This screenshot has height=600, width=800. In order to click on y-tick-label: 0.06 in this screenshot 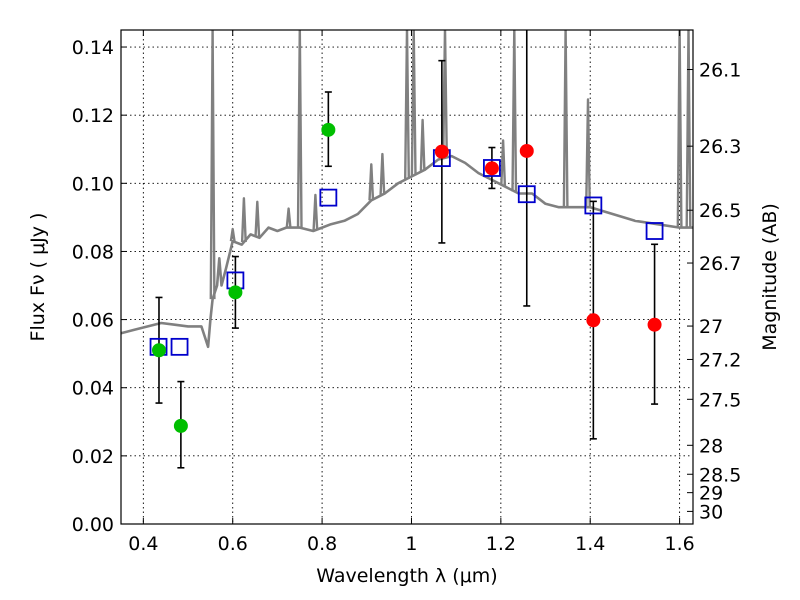, I will do `click(93, 321)`.